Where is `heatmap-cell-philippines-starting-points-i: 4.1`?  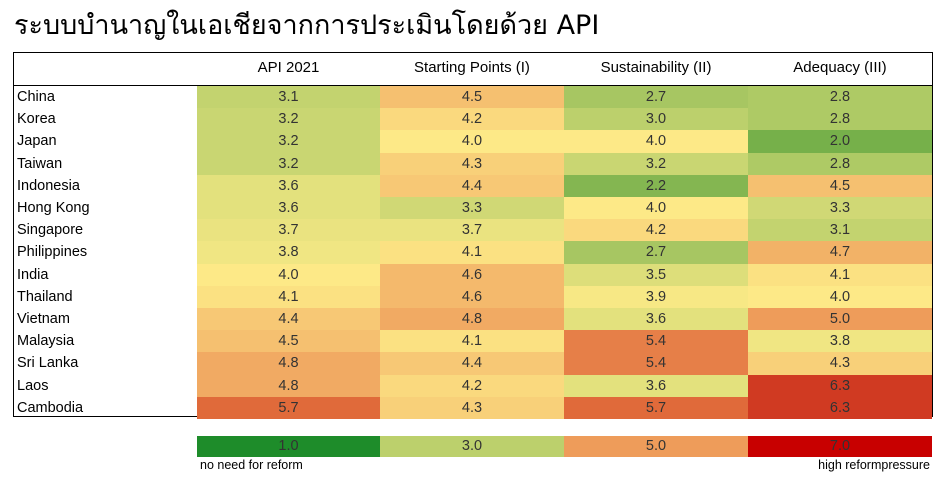 heatmap-cell-philippines-starting-points-i: 4.1 is located at coordinates (472, 253).